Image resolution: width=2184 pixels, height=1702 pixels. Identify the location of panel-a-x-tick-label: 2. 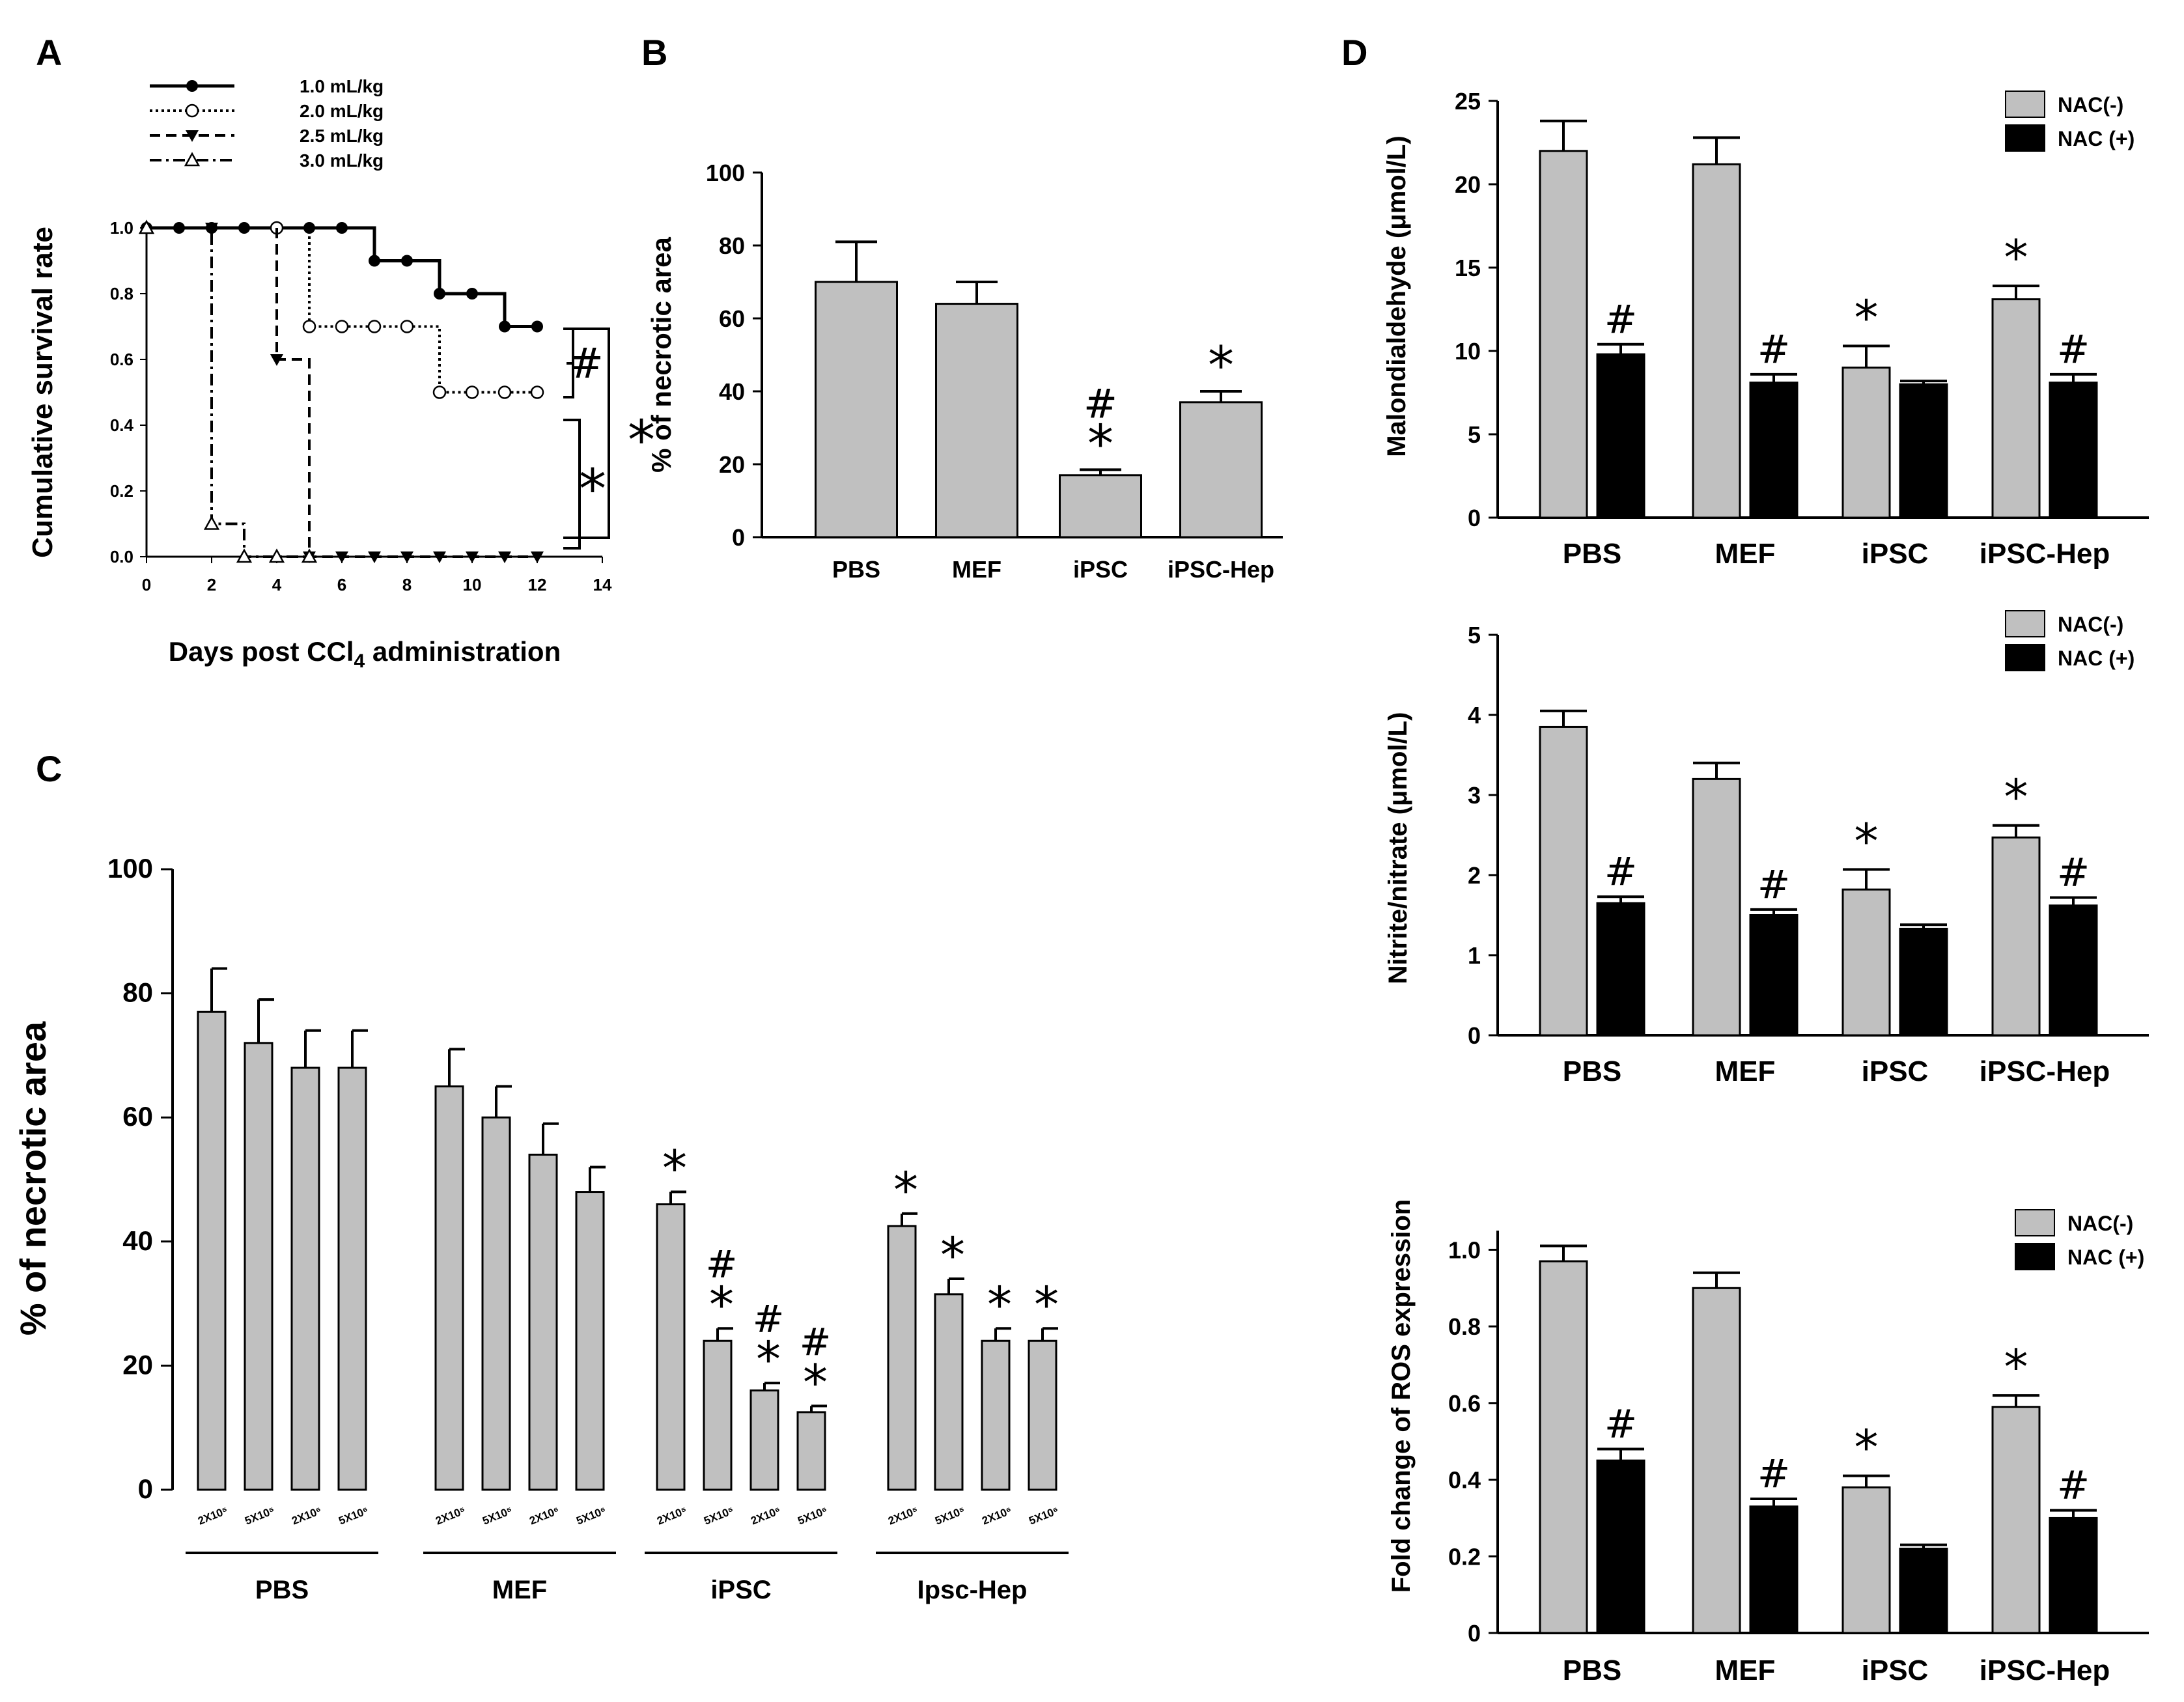
(212, 585).